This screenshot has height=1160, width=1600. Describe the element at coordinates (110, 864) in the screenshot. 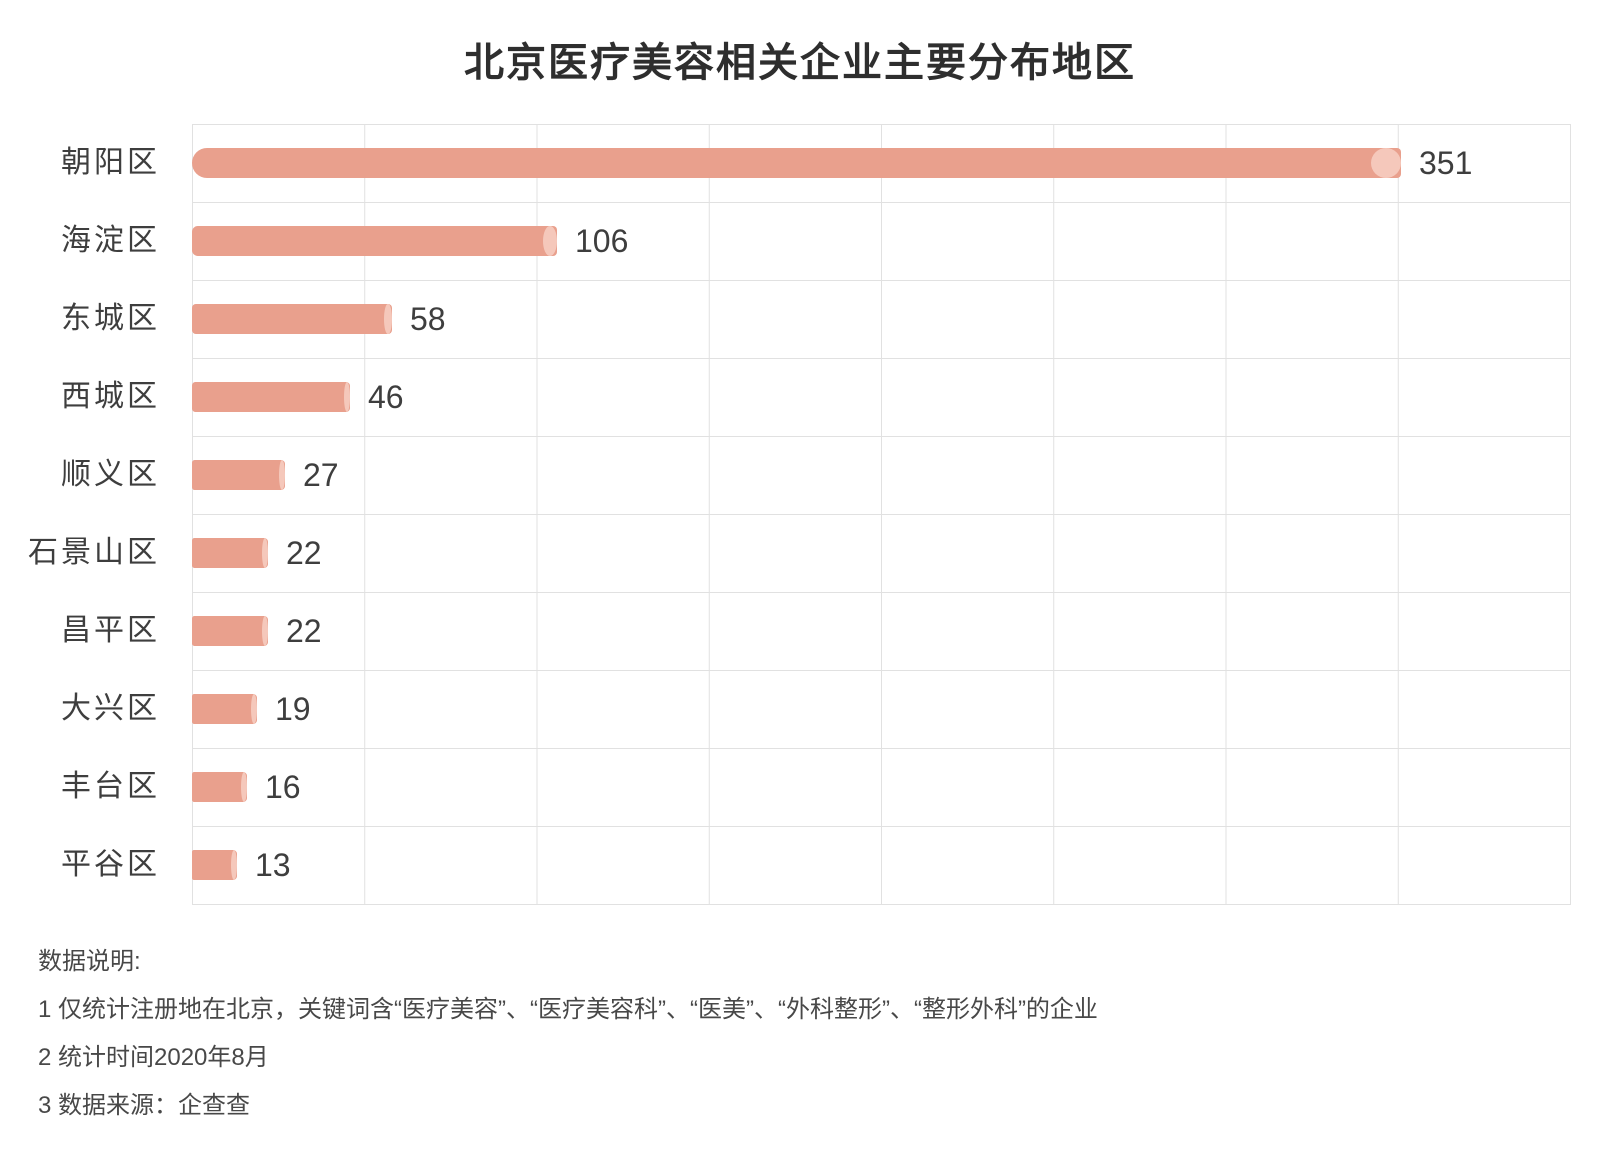

I see `category-label: 平谷区` at that location.